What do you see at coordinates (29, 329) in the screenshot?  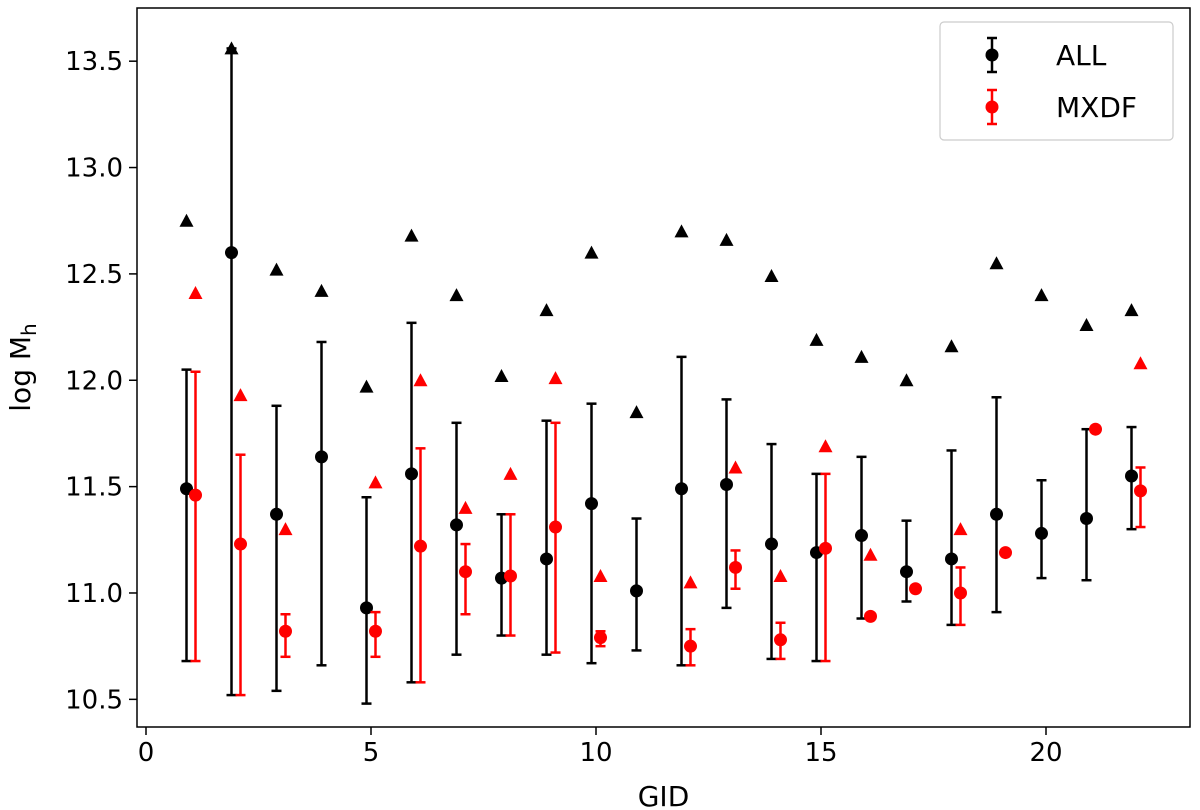 I see `y-axis-label-subscript: h` at bounding box center [29, 329].